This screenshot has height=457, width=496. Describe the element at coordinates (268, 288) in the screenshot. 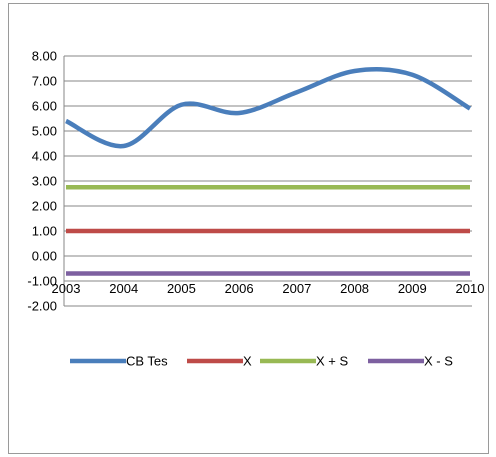

I see `x-axis-tick-labels: 2003 2004 2005 2006 2007 2008 2009 2010` at that location.